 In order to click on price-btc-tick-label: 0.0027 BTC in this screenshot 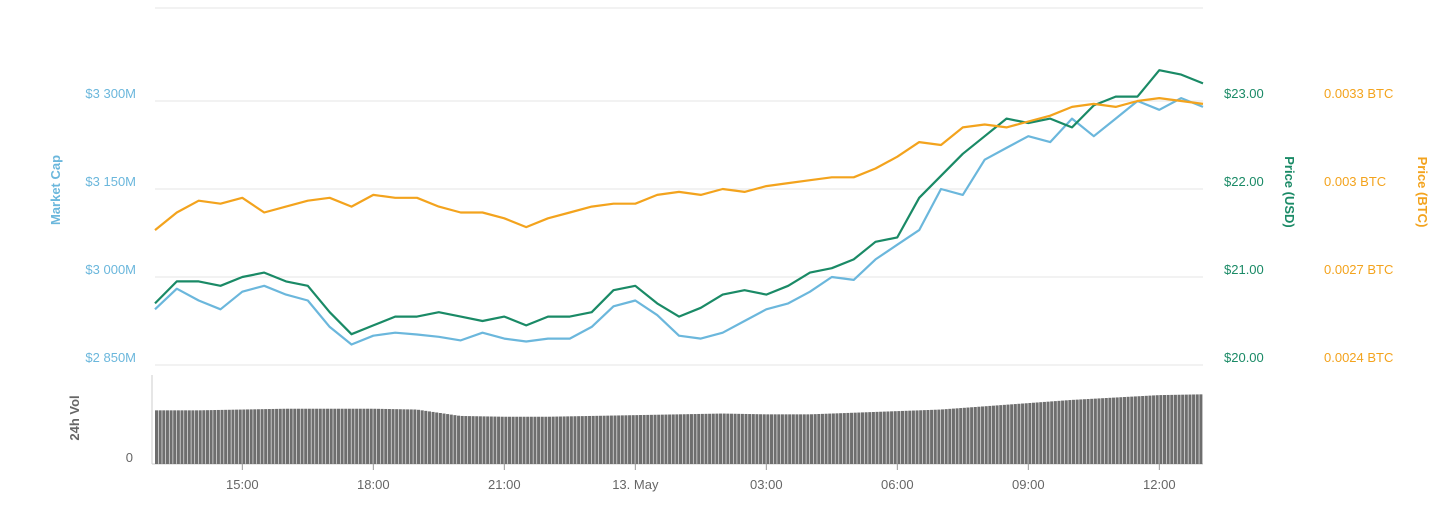, I will do `click(1358, 269)`.